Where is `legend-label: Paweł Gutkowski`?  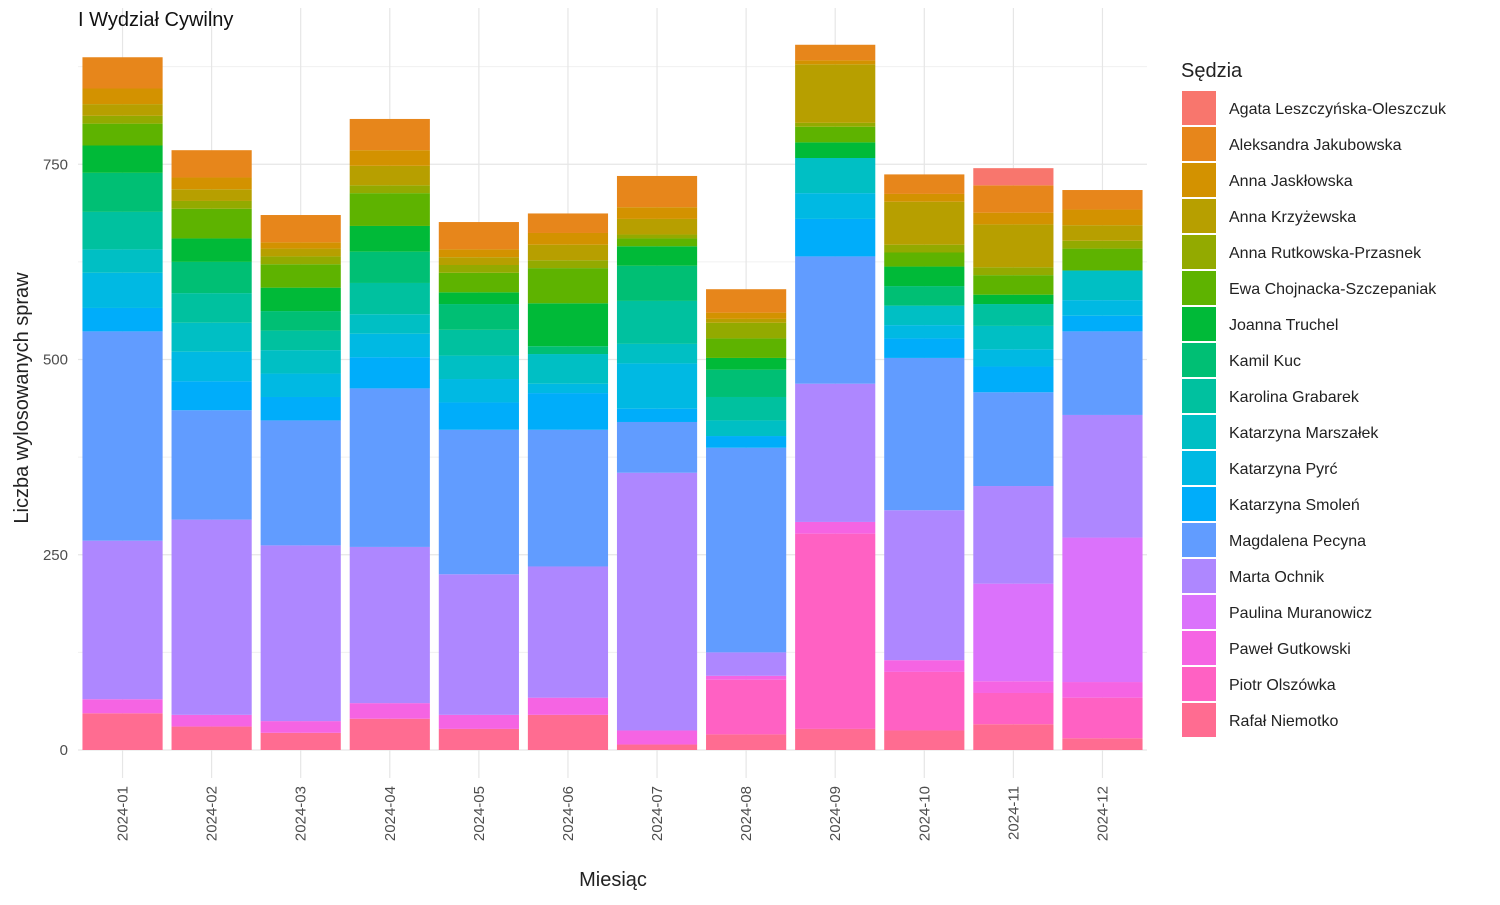
legend-label: Paweł Gutkowski is located at coordinates (1290, 649).